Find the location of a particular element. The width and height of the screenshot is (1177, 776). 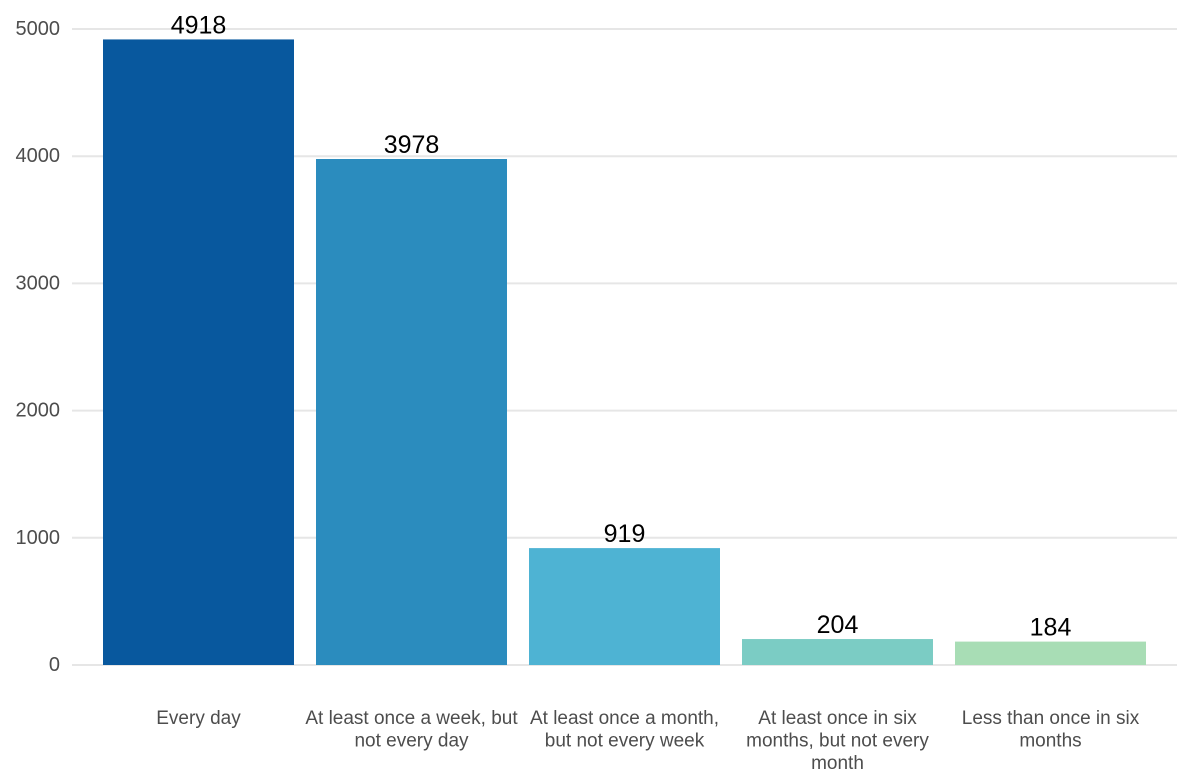

x-tick-label-line: month is located at coordinates (837, 763).